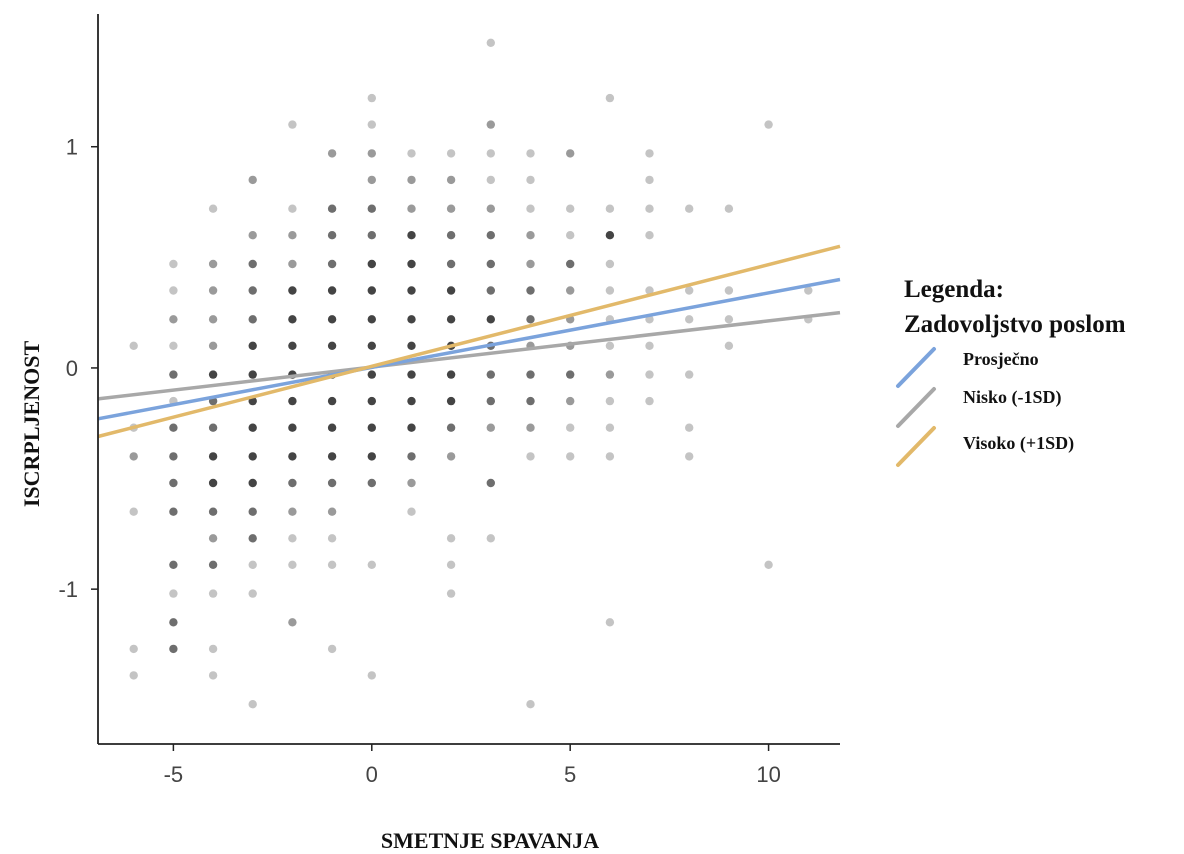 This screenshot has height=854, width=1184. I want to click on legend-label-prosjecno: Prosječno, so click(1001, 359).